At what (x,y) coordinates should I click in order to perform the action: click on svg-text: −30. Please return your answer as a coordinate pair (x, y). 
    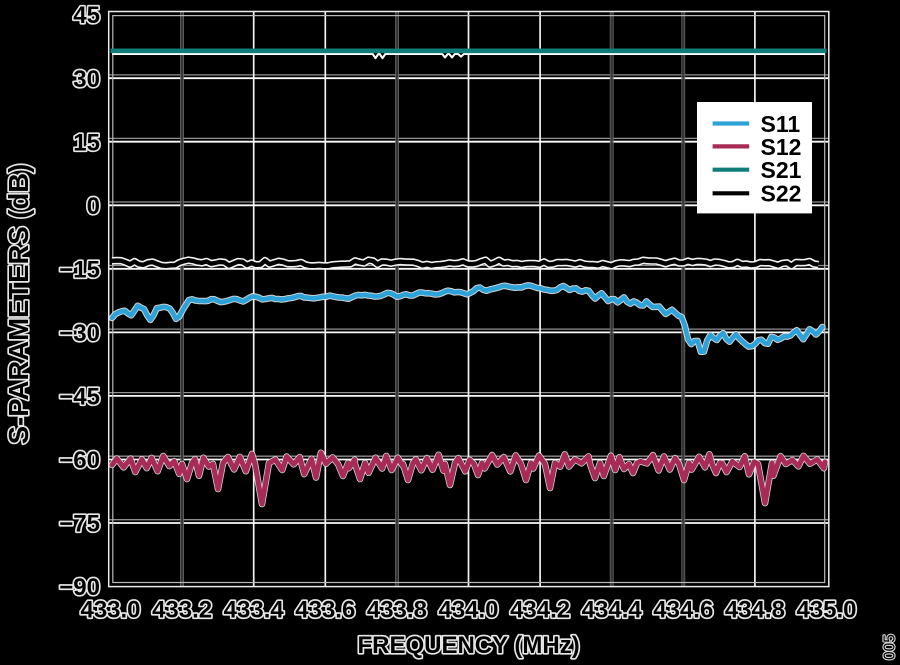
    Looking at the image, I should click on (79, 333).